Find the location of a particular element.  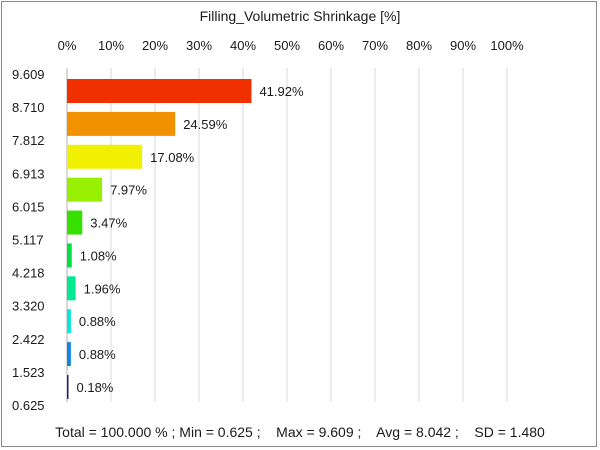

y-tick-label: 3.320 is located at coordinates (28, 306).